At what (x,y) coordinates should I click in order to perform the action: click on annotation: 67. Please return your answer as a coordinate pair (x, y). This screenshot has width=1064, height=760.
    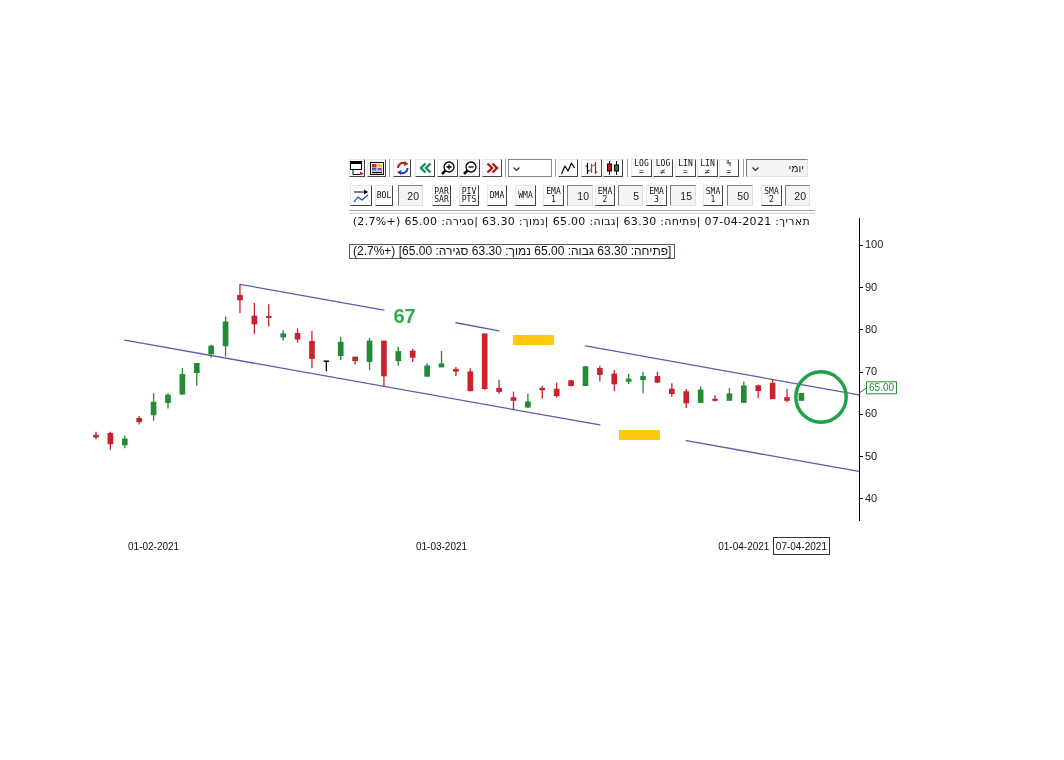
    Looking at the image, I should click on (404, 315).